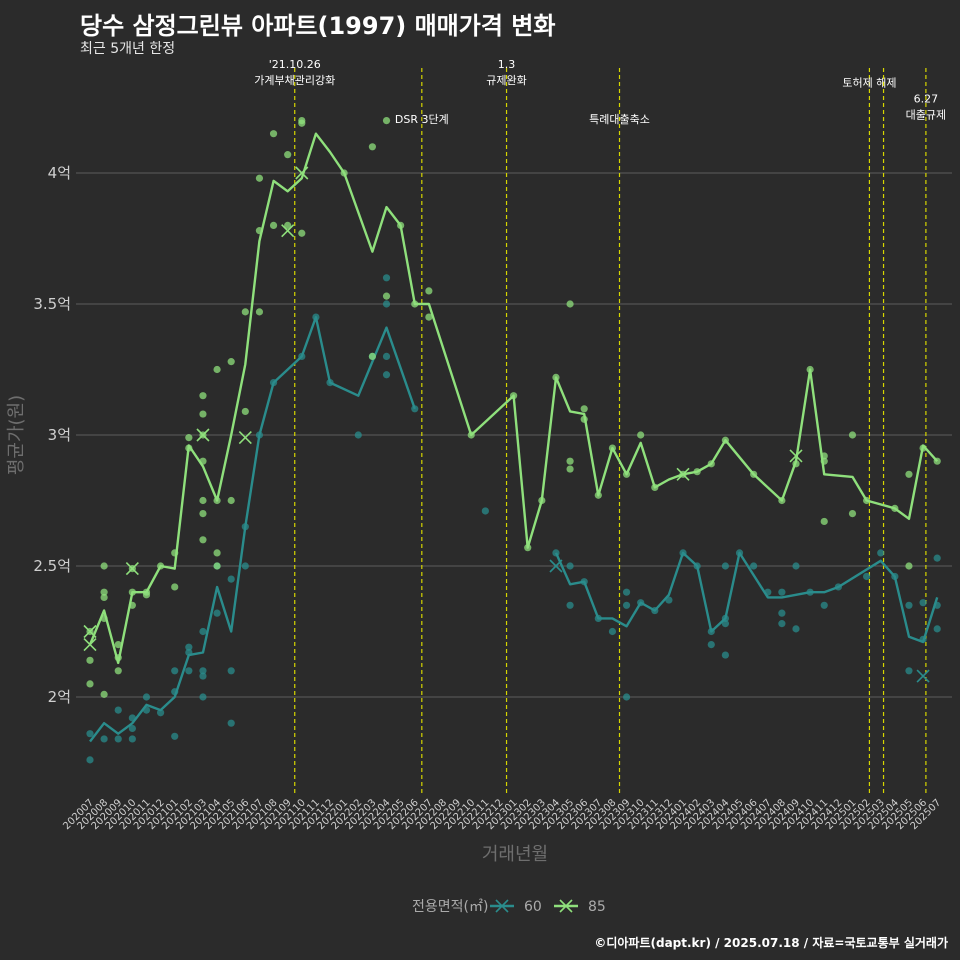 The image size is (960, 960). What do you see at coordinates (128, 49) in the screenshot?
I see `chart-subtitle: 최근 5개년 한정` at bounding box center [128, 49].